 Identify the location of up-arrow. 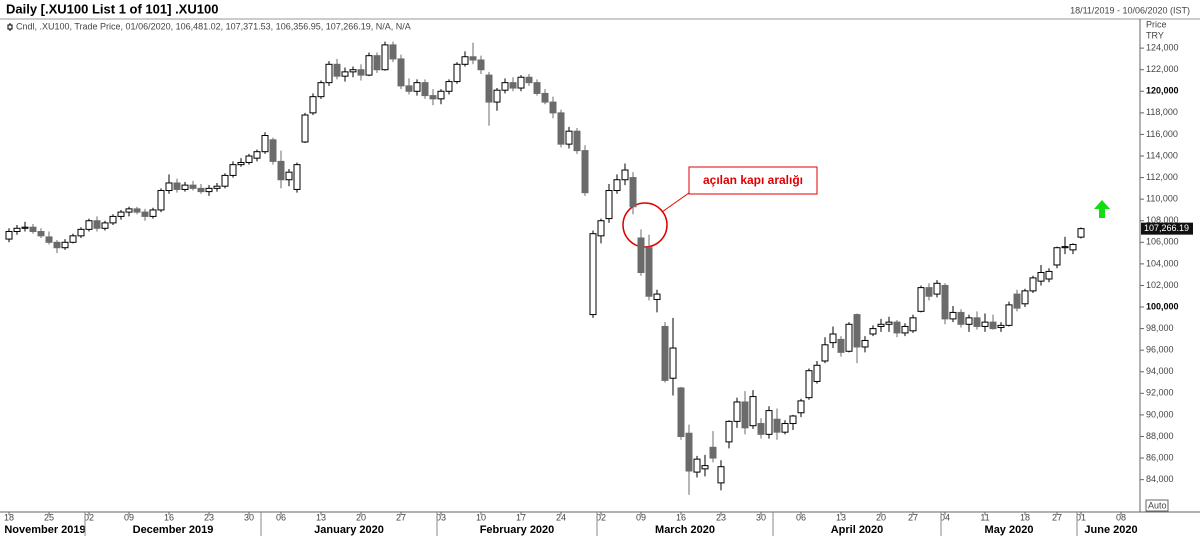
(1102, 209).